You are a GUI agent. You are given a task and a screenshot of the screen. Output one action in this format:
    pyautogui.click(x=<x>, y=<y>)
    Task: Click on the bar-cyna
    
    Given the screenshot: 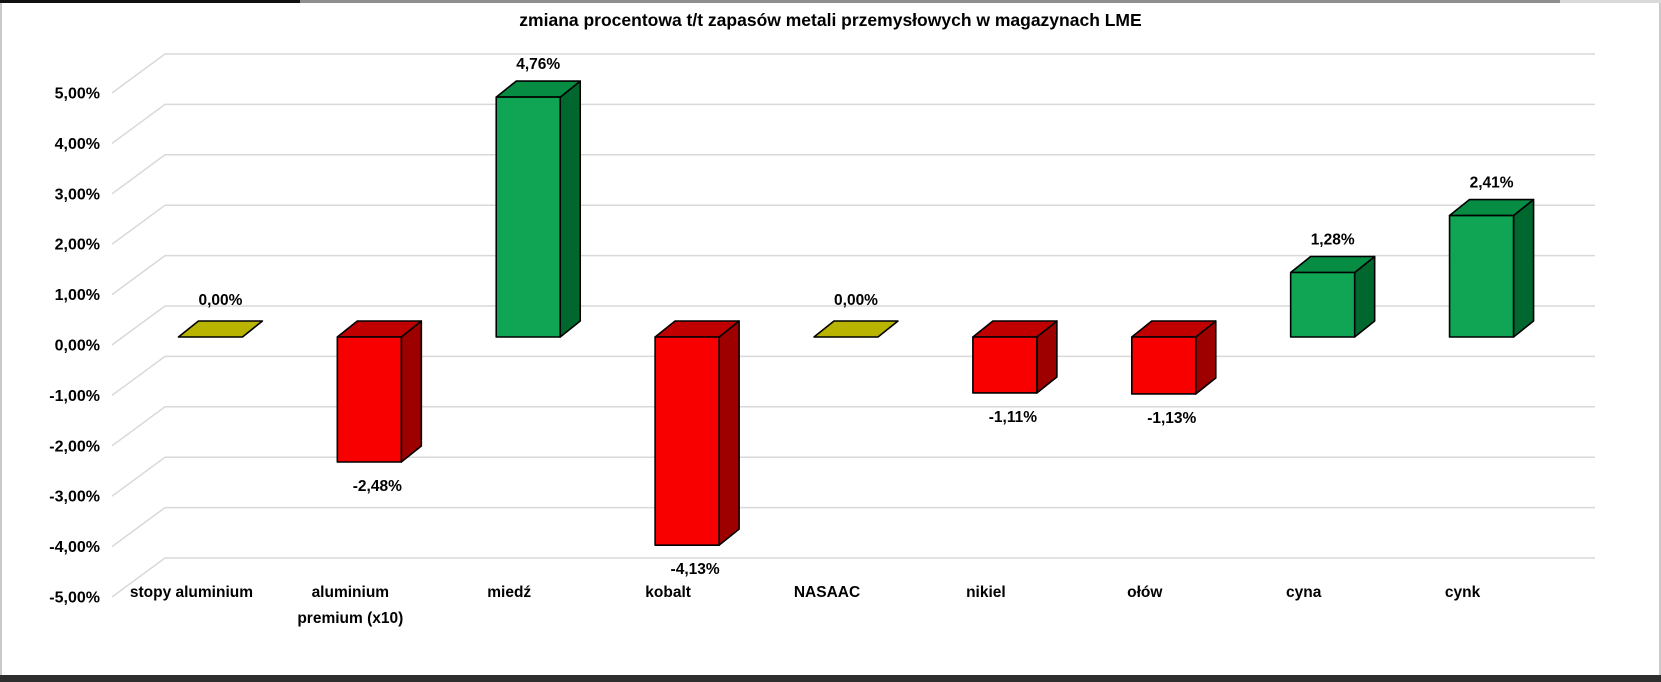 What is the action you would take?
    pyautogui.click(x=1322, y=304)
    